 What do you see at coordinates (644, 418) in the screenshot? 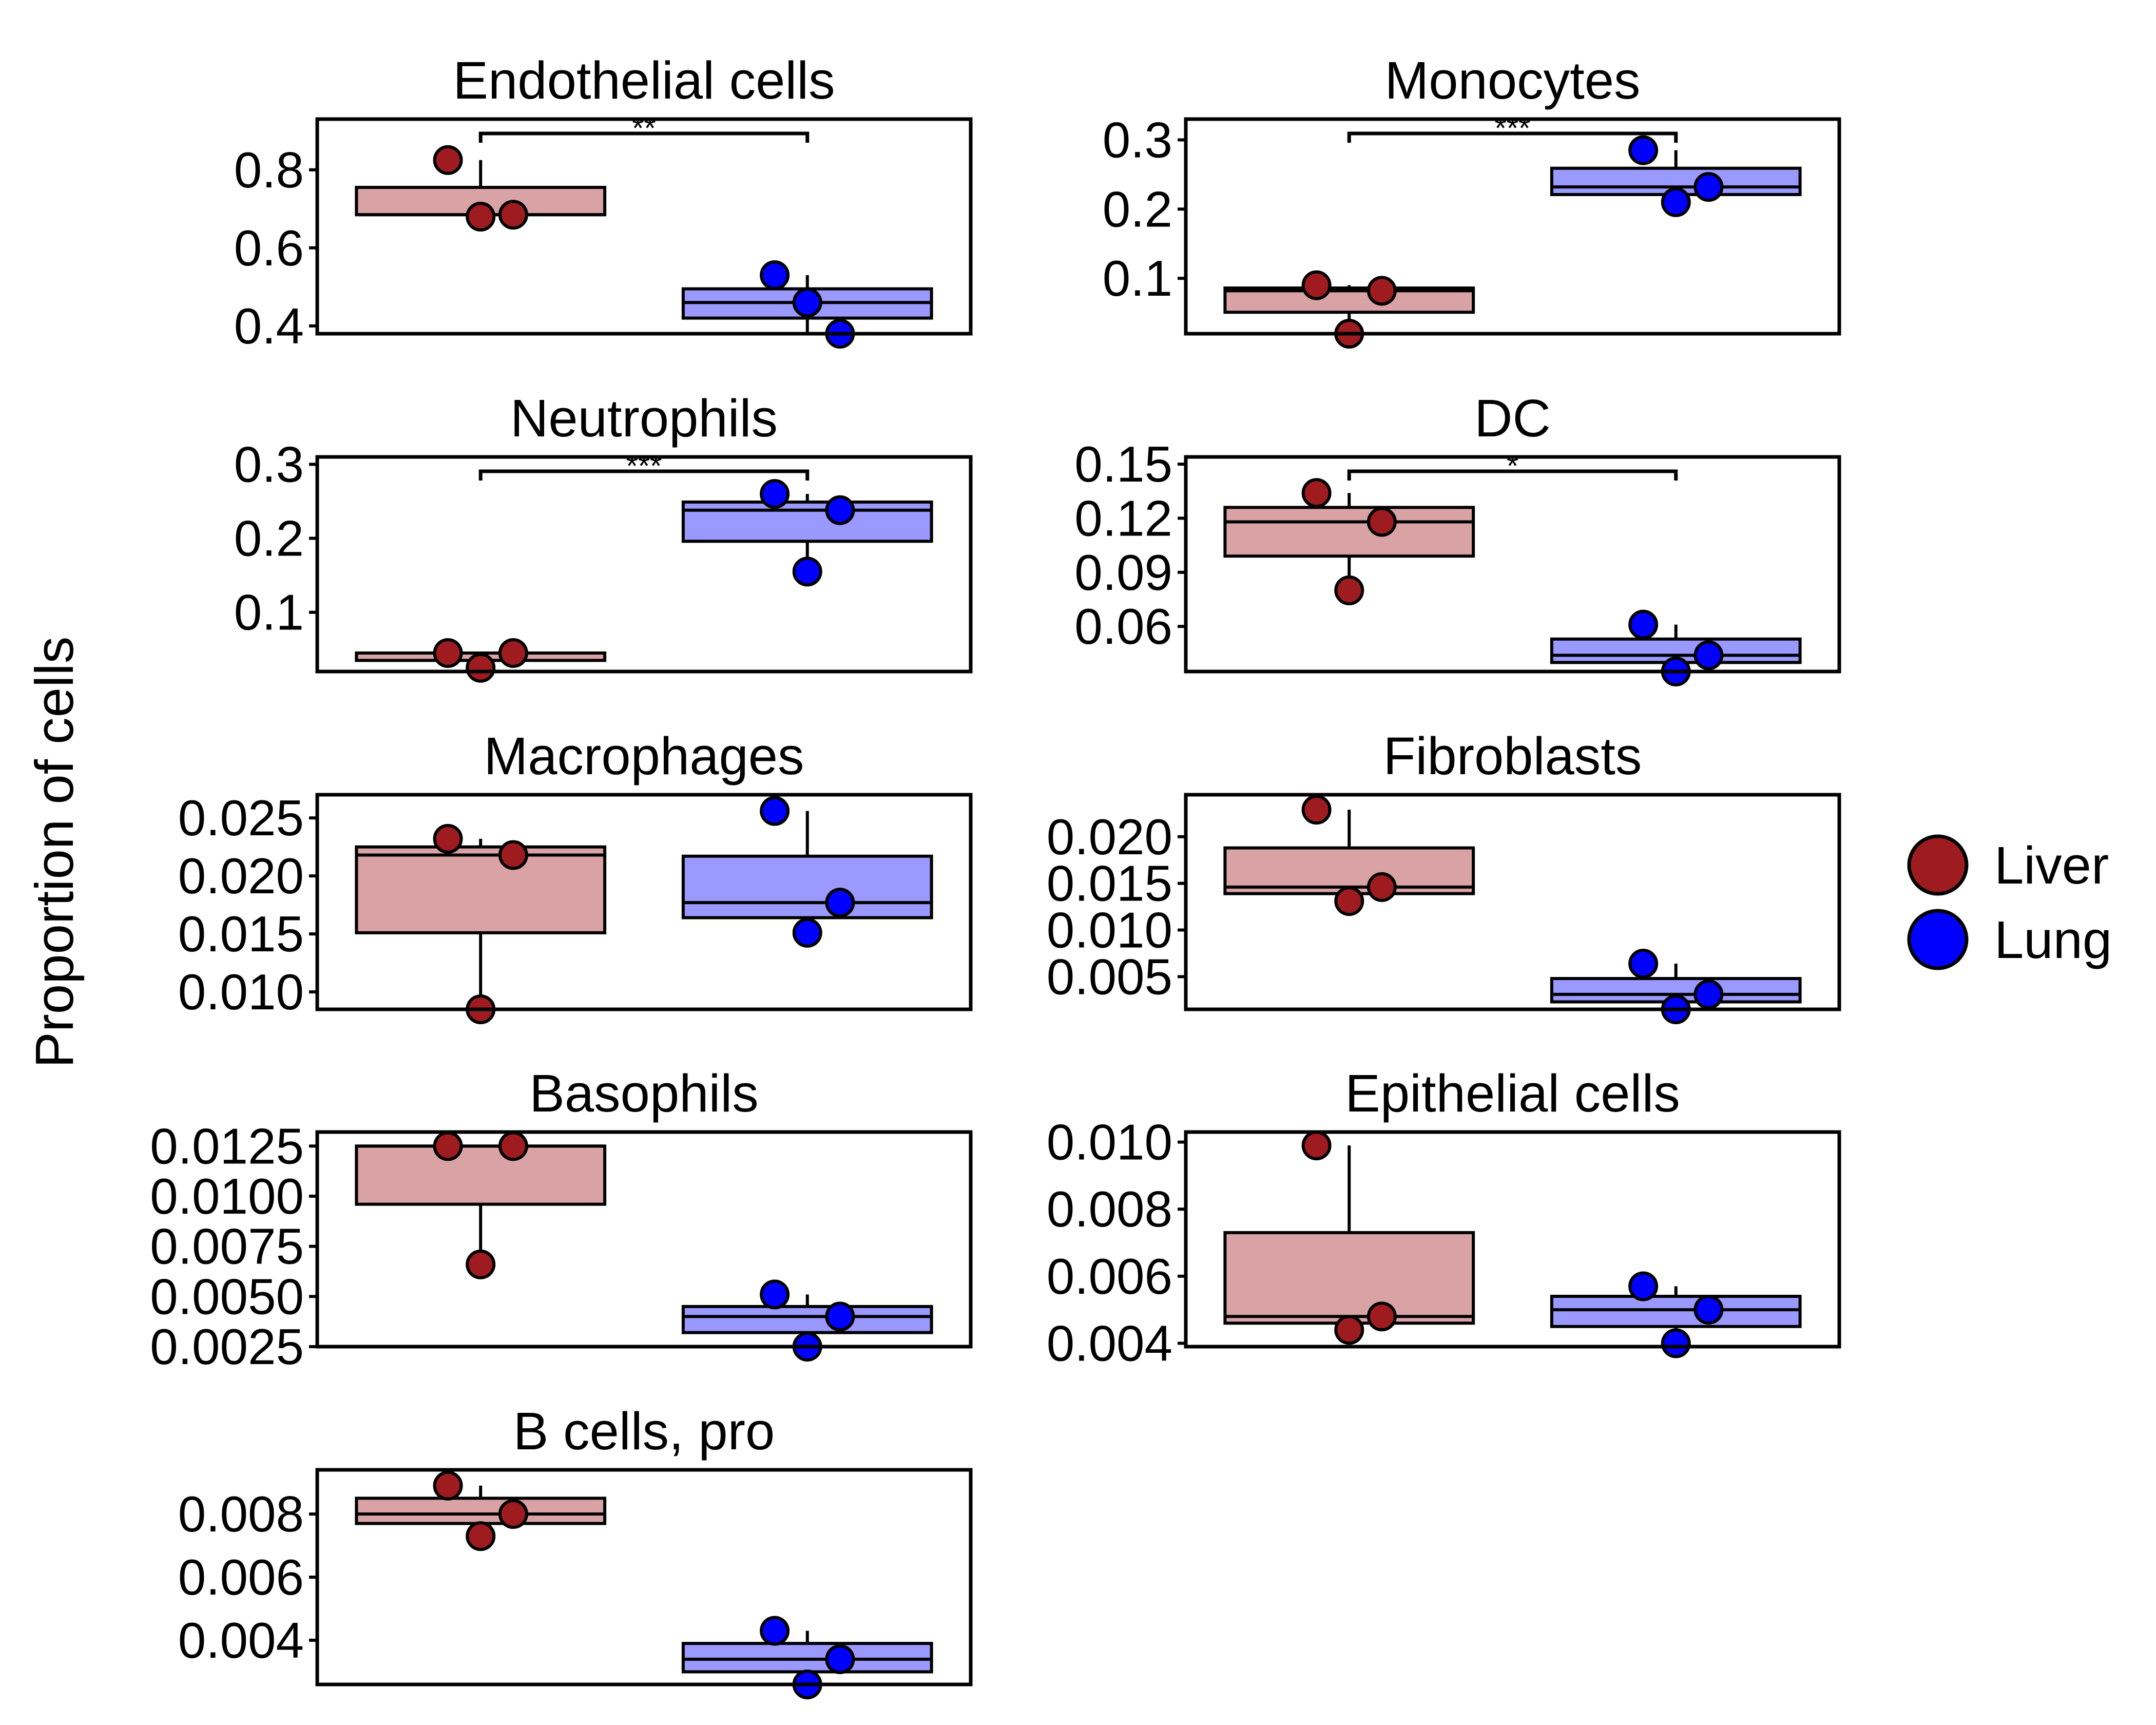
I see `panel-title: Neutrophils` at bounding box center [644, 418].